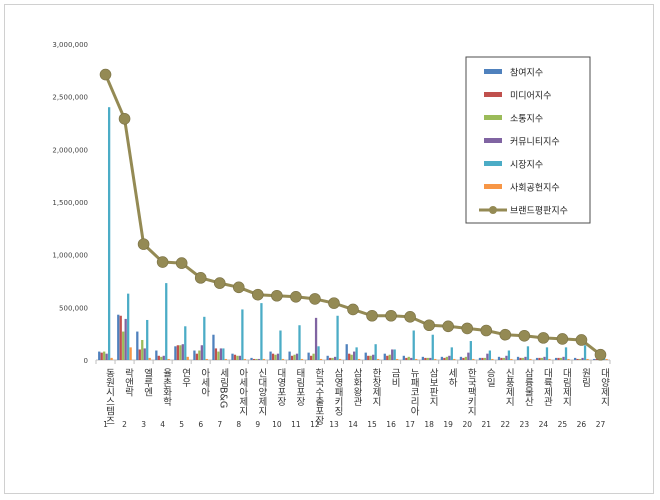  I want to click on rank-label: 20, so click(467, 424).